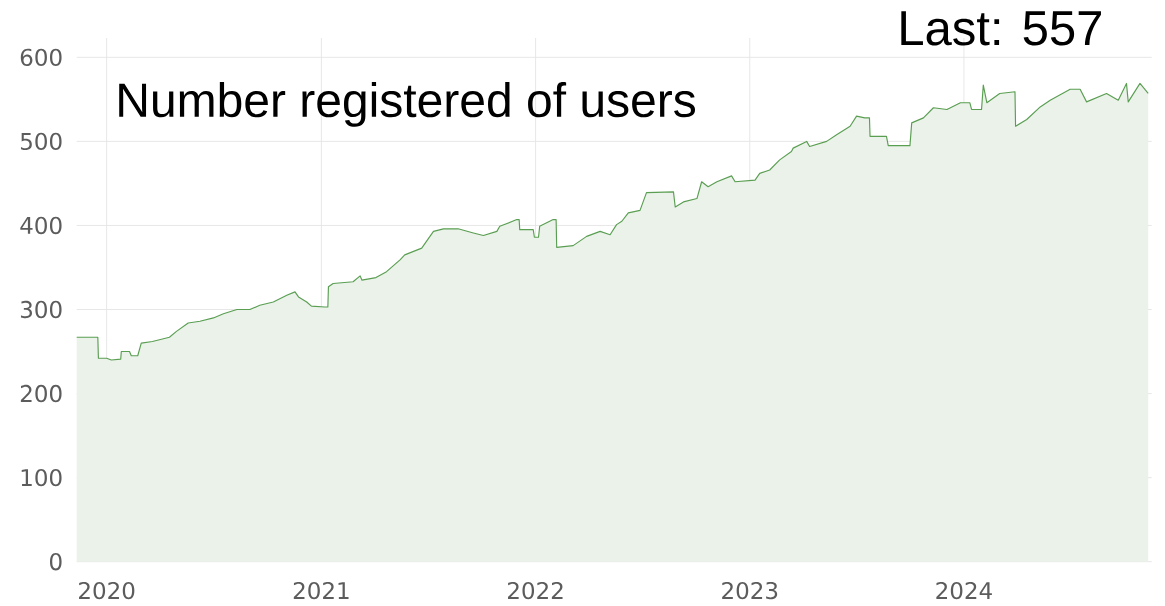 The width and height of the screenshot is (1165, 606). What do you see at coordinates (535, 590) in the screenshot?
I see `x-tick-label: 2022` at bounding box center [535, 590].